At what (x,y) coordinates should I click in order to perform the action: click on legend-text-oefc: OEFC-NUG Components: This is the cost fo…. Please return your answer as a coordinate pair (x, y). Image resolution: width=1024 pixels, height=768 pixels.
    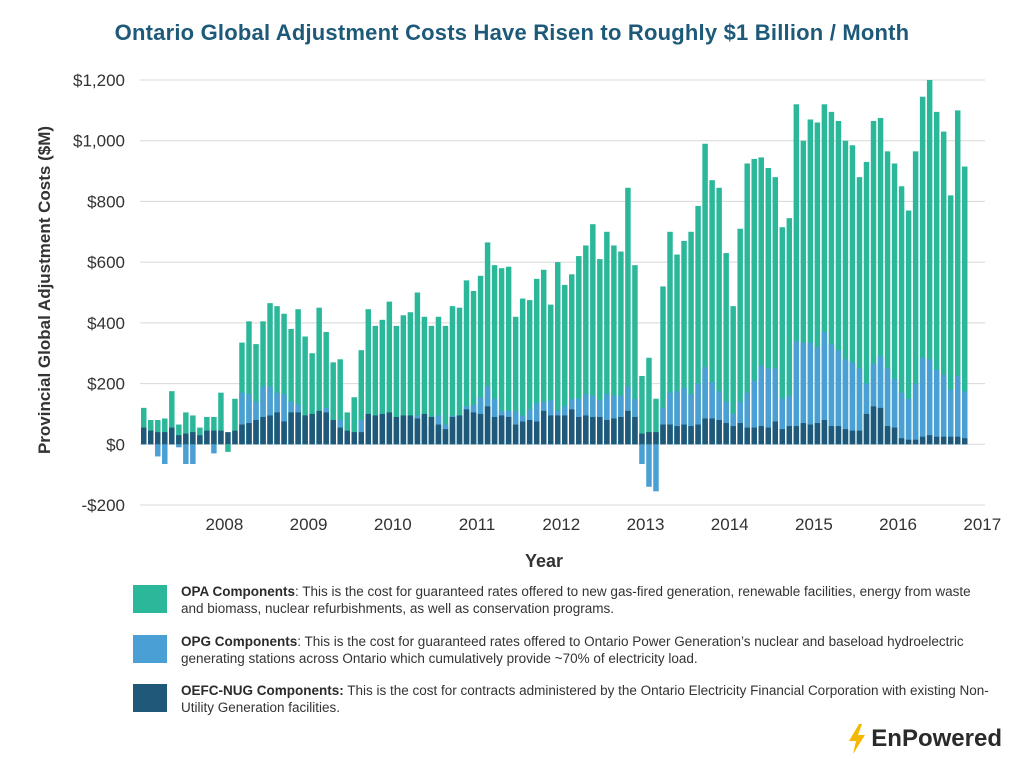
    Looking at the image, I should click on (587, 699).